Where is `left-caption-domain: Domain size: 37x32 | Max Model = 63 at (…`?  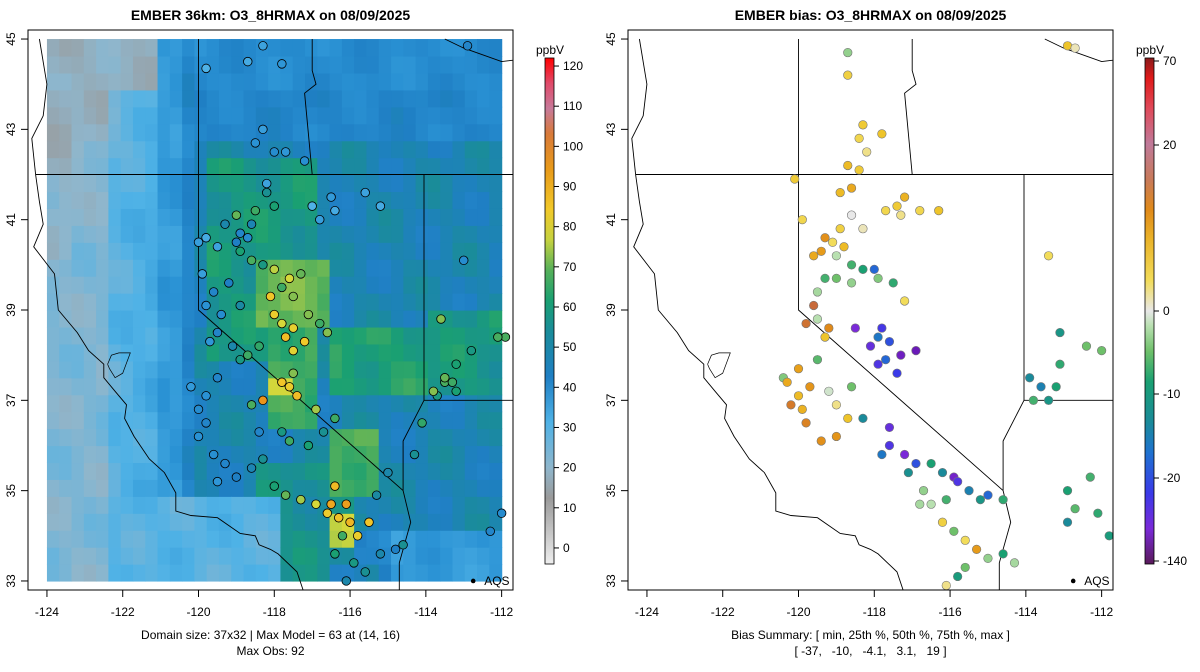 left-caption-domain: Domain size: 37x32 | Max Model = 63 at (… is located at coordinates (270, 635).